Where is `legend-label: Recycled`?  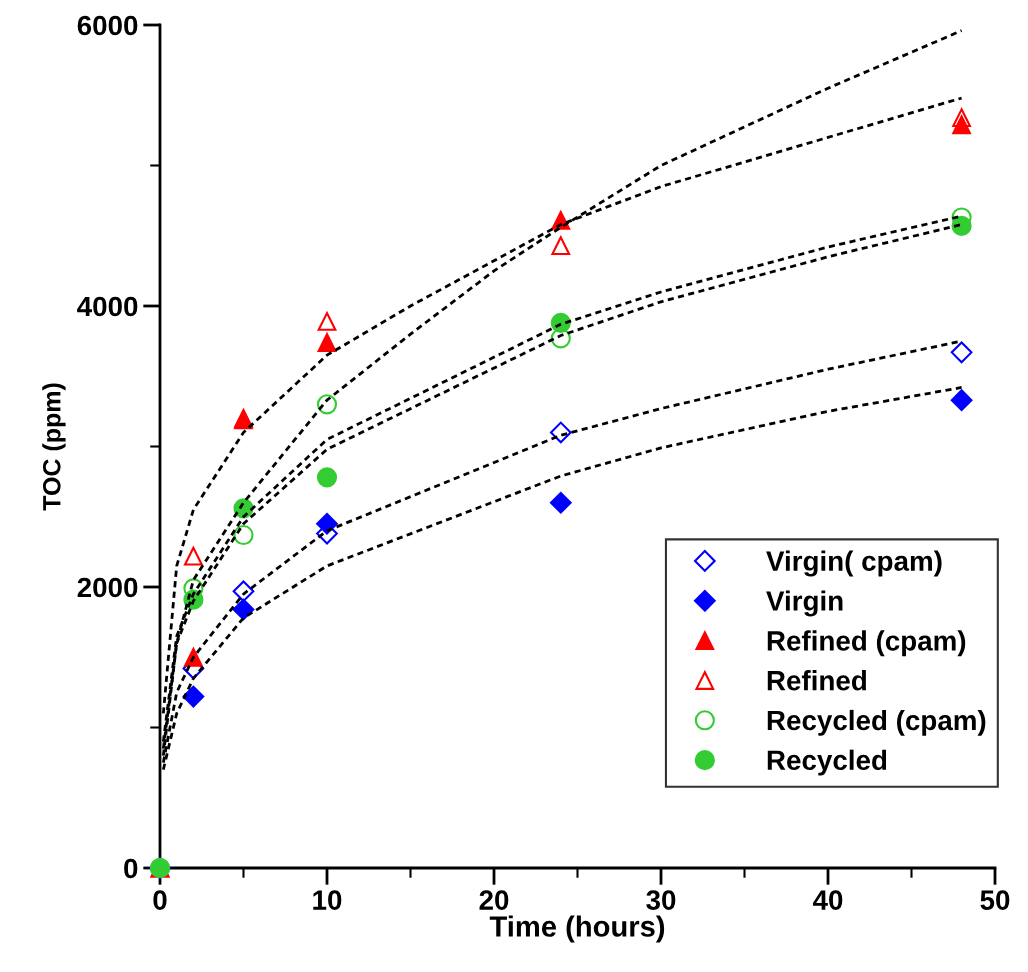 legend-label: Recycled is located at coordinates (827, 762).